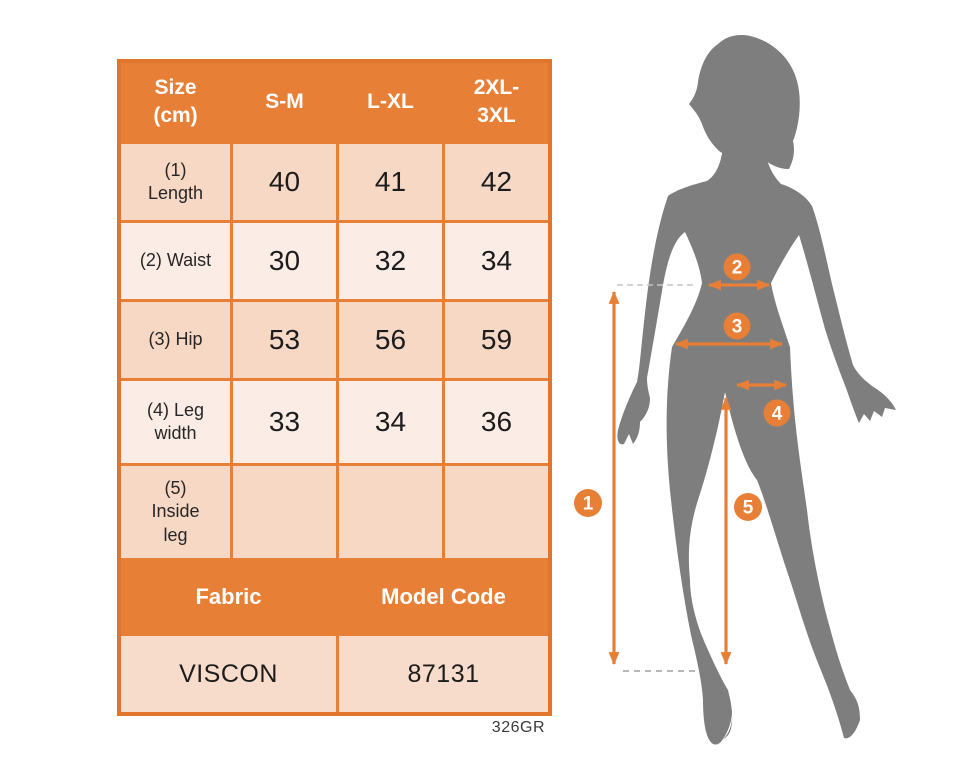 Image resolution: width=979 pixels, height=777 pixels. What do you see at coordinates (175, 261) in the screenshot?
I see `row-label-waist: (2) Waist` at bounding box center [175, 261].